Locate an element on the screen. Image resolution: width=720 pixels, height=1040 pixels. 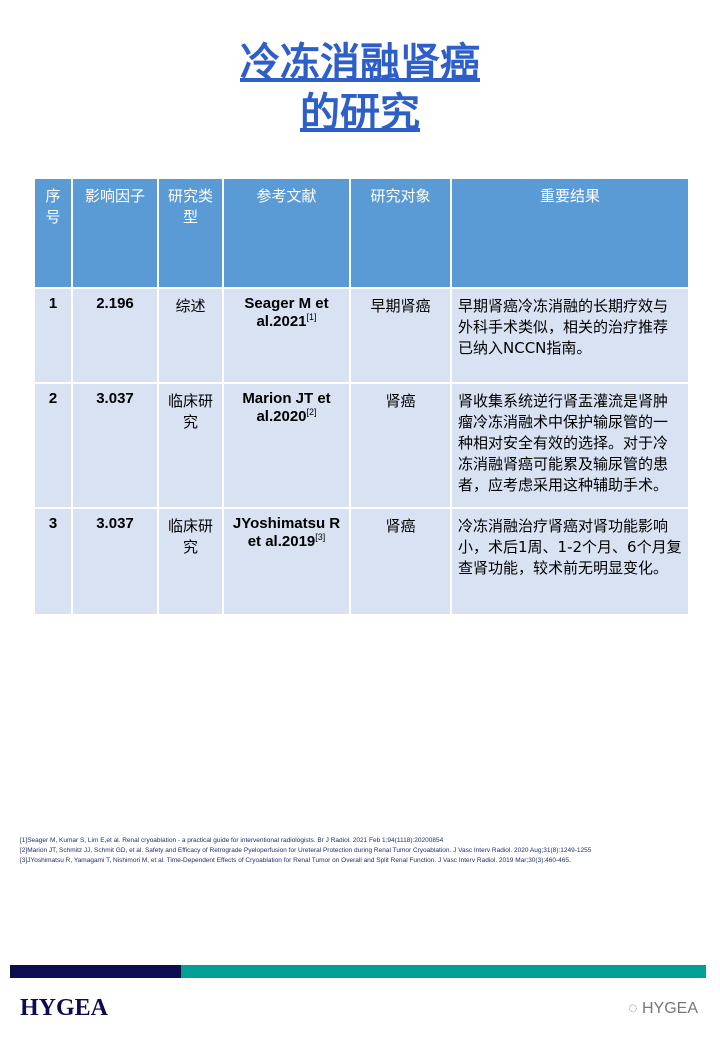
watermark-text: HYGEA is located at coordinates (669, 1008).